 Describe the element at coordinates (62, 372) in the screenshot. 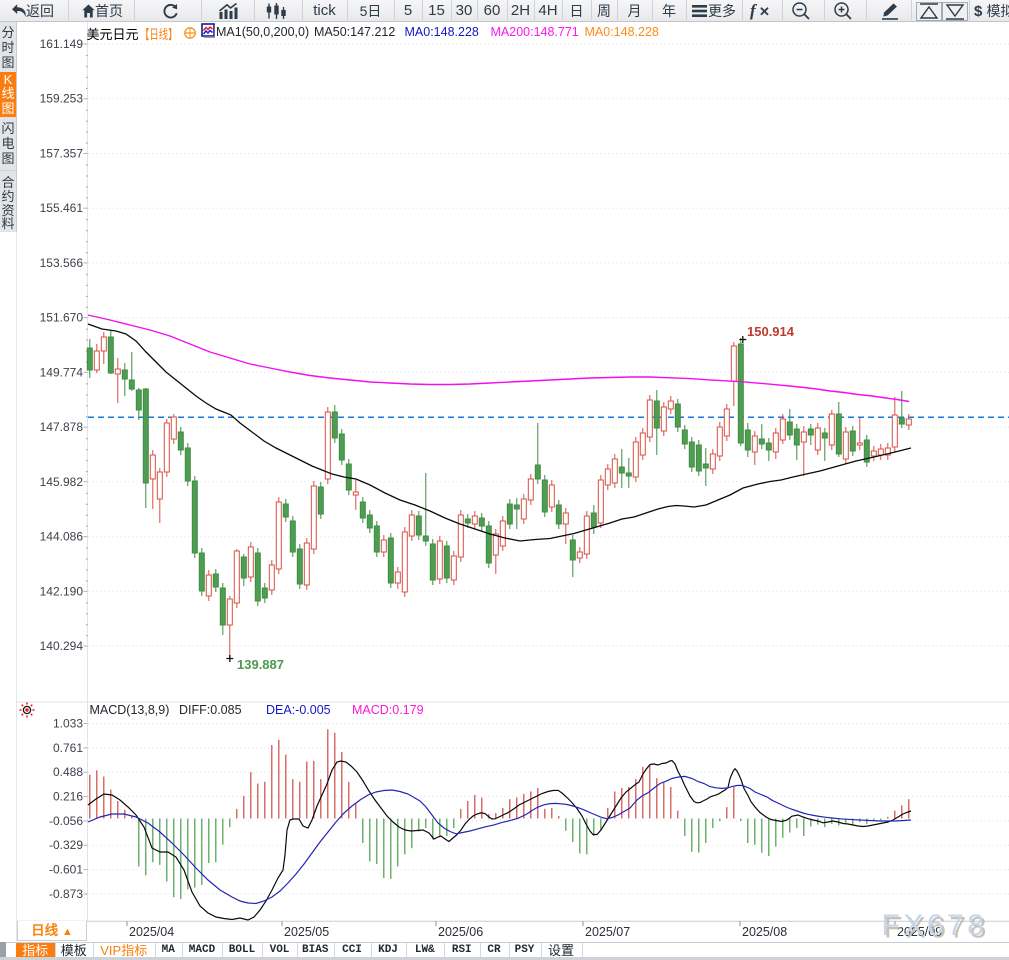

I see `svg-text: 149.774` at that location.